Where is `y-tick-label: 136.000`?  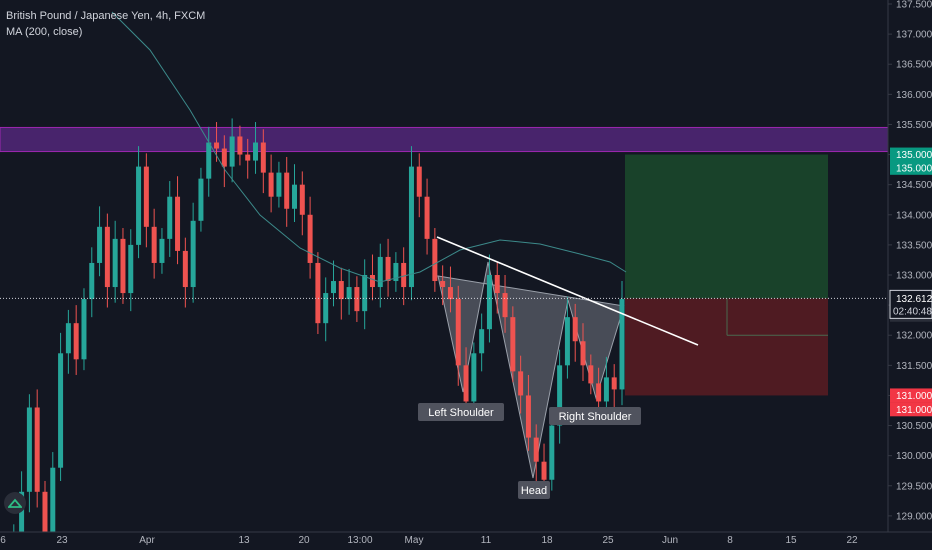 y-tick-label: 136.000 is located at coordinates (914, 95).